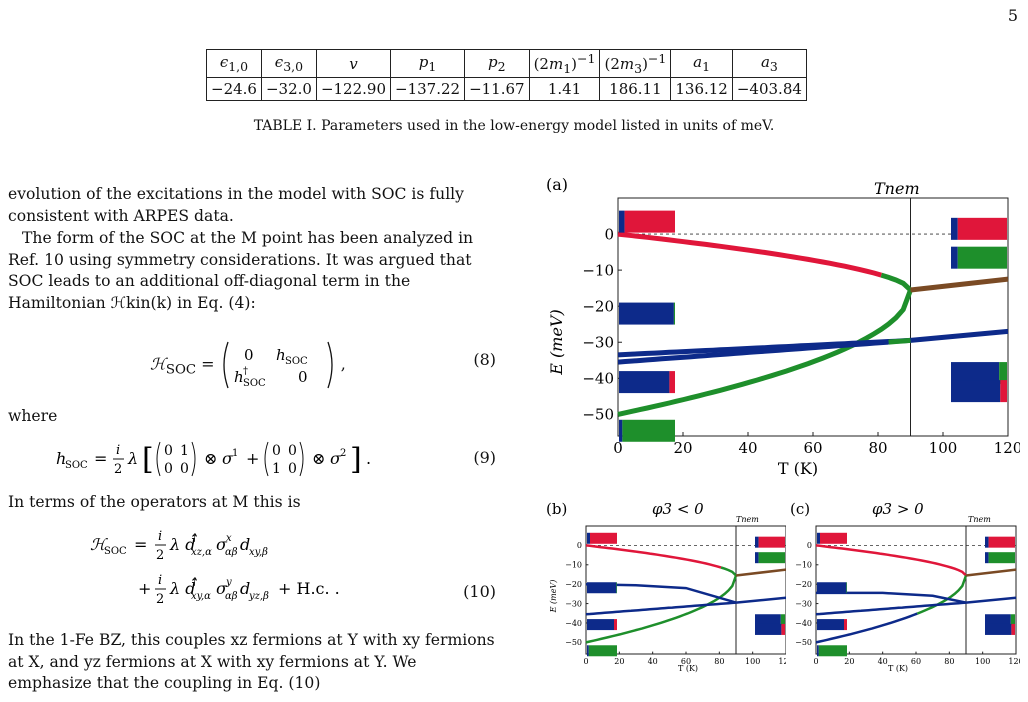 This screenshot has height=702, width=1028. Describe the element at coordinates (982, 661) in the screenshot. I see `x-tick-label: 100` at that location.